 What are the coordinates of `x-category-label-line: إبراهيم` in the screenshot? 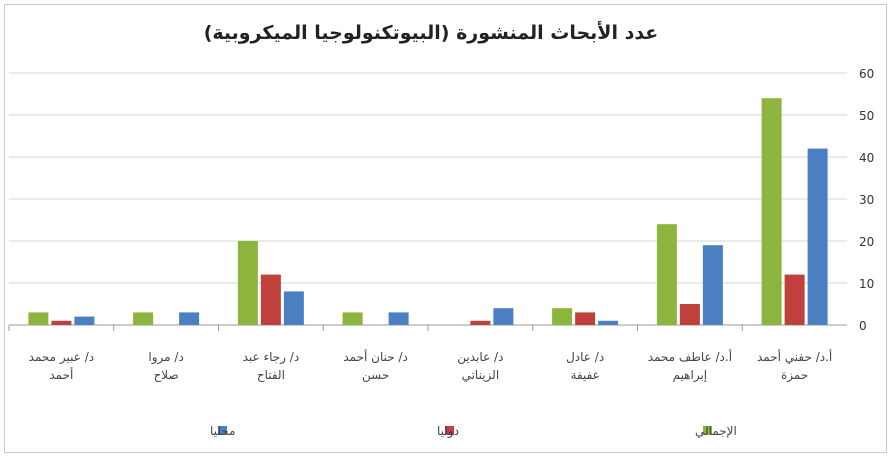 It's located at (690, 375).